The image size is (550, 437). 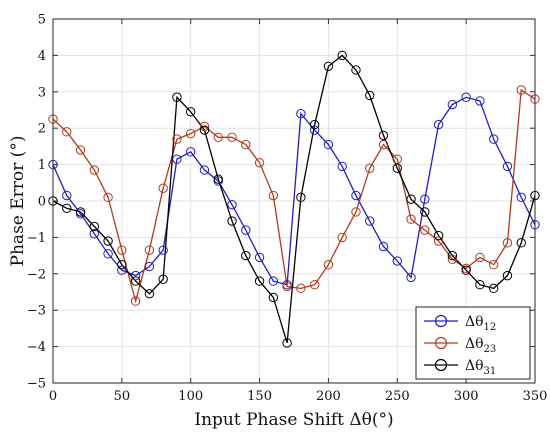 I want to click on y-tick-label: −4, so click(x=36, y=347).